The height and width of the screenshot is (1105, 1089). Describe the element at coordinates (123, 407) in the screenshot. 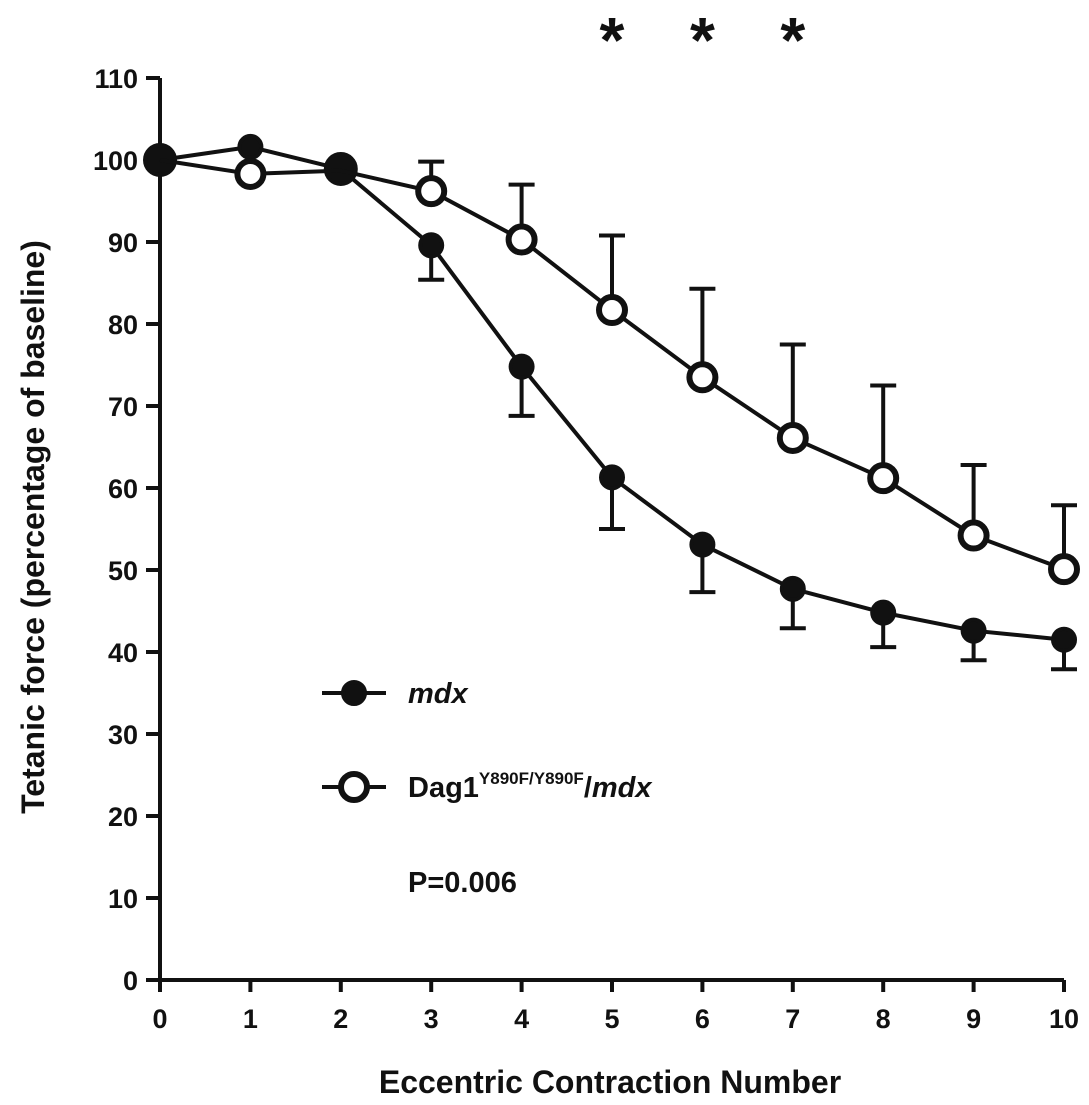

I see `y-tick-label-7: 70` at that location.